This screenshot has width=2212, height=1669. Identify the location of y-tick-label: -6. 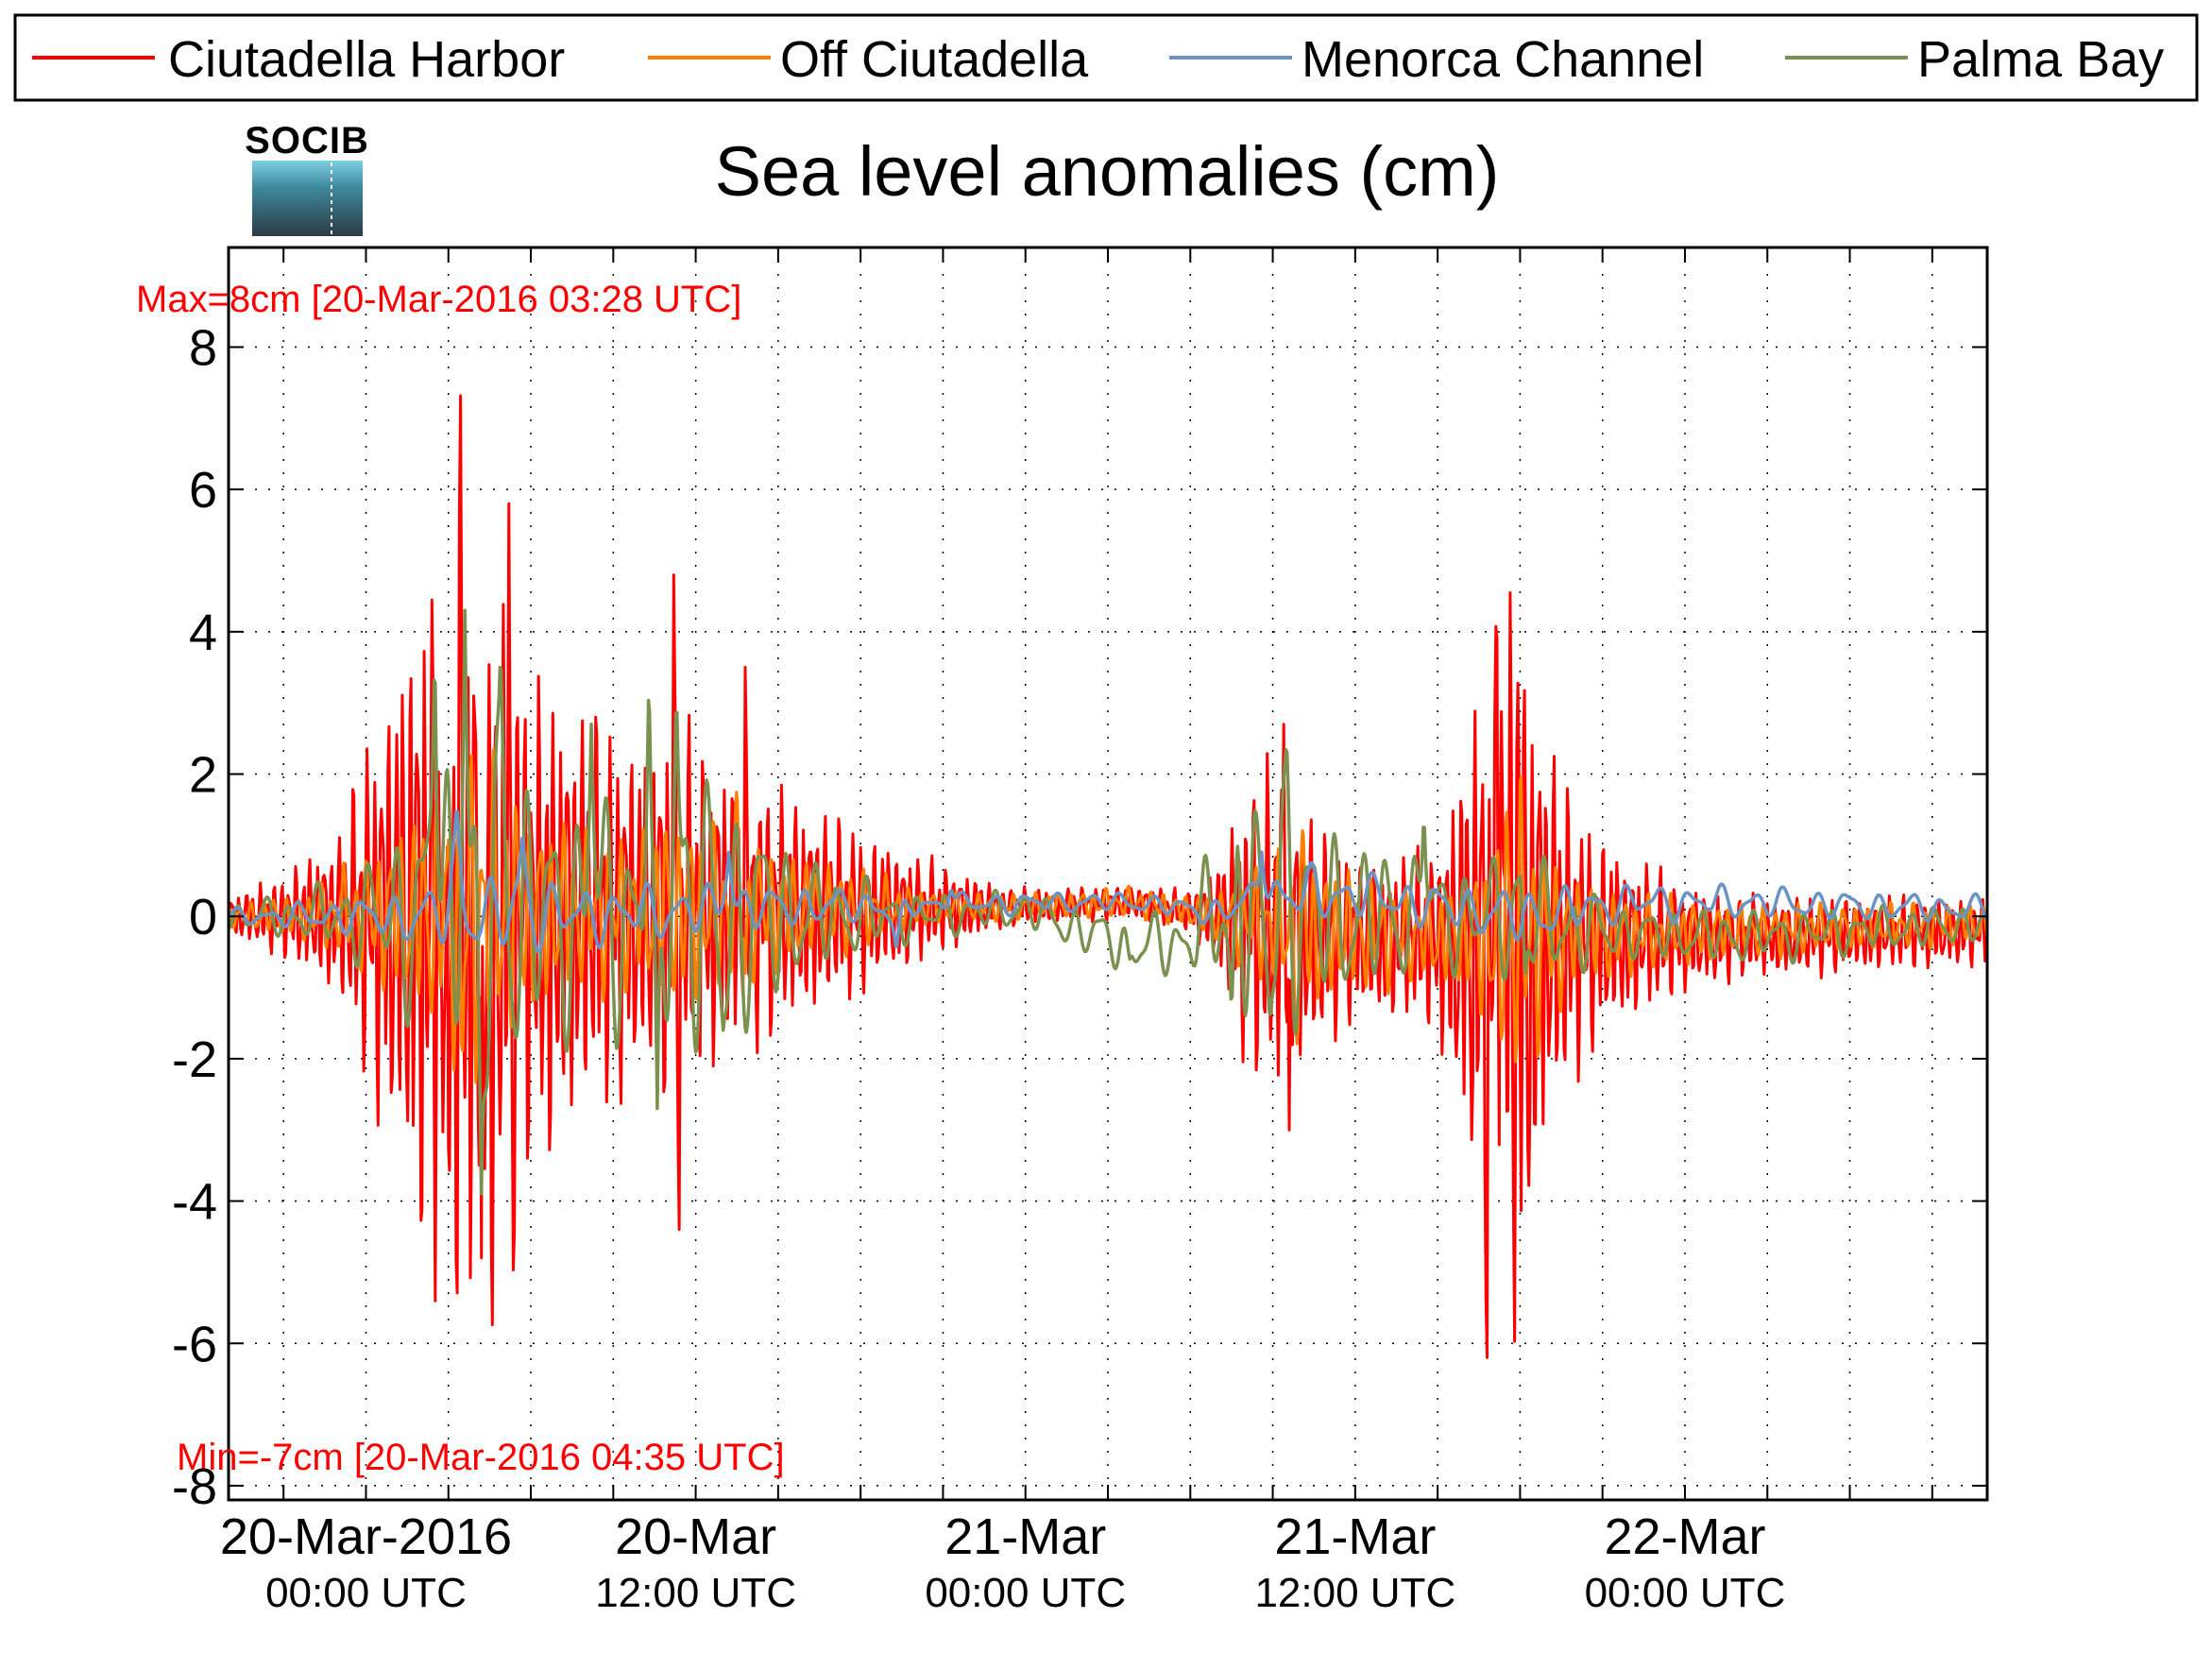
(194, 1344).